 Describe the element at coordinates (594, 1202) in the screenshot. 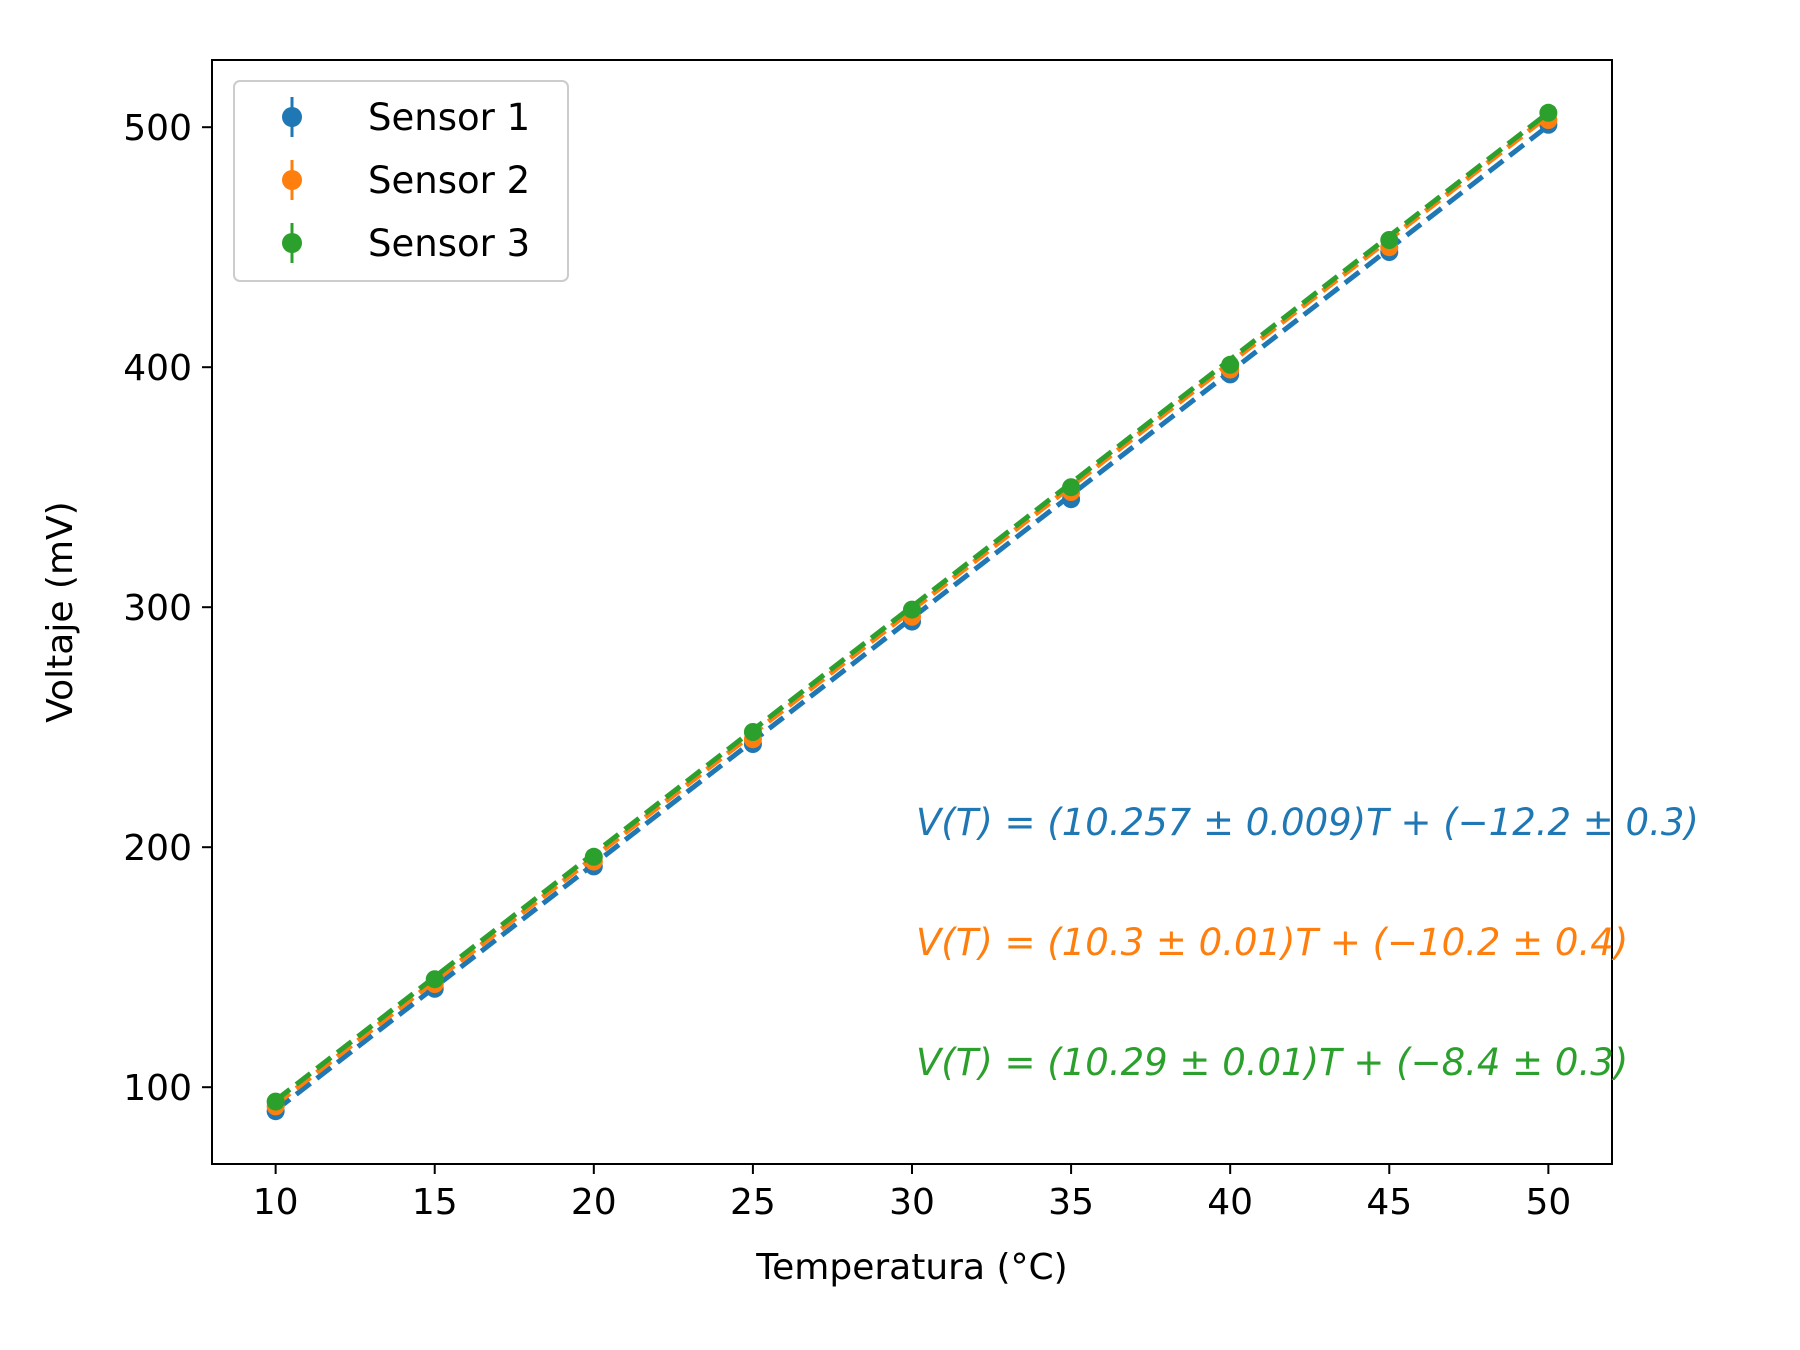

I see `x-tick-label: 20` at that location.